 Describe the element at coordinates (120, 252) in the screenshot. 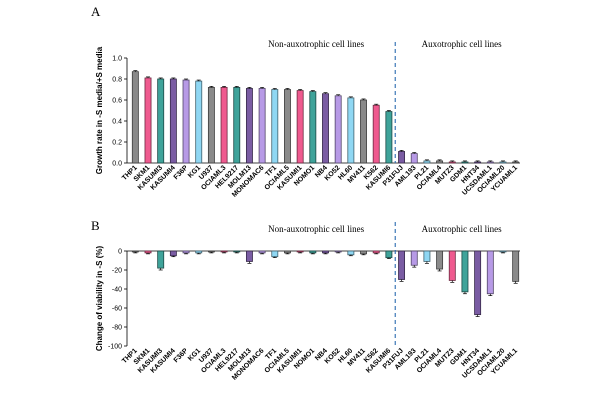

I see `y-tick-label: 0` at that location.